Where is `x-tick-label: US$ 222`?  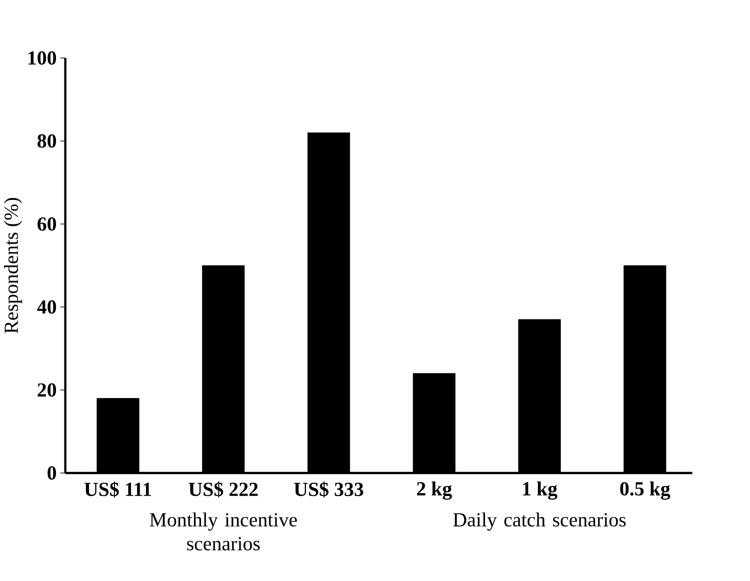
x-tick-label: US$ 222 is located at coordinates (223, 490).